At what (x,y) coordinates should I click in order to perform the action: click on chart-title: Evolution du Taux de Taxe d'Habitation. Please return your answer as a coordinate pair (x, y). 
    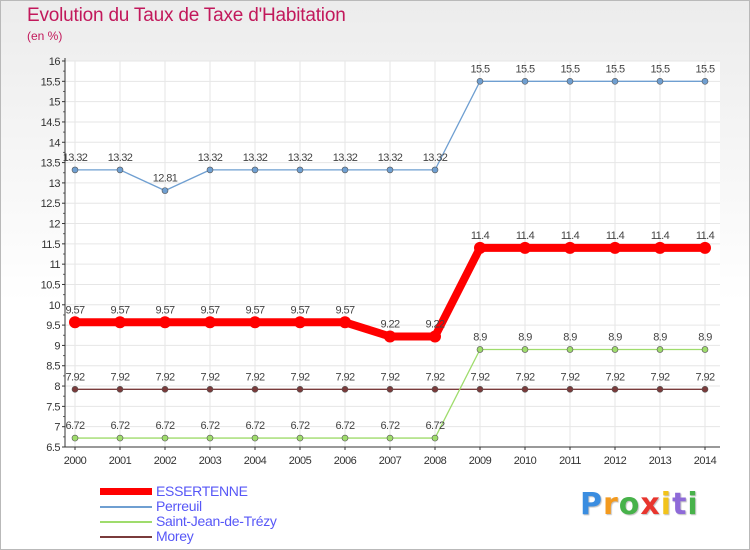
    Looking at the image, I should click on (186, 15).